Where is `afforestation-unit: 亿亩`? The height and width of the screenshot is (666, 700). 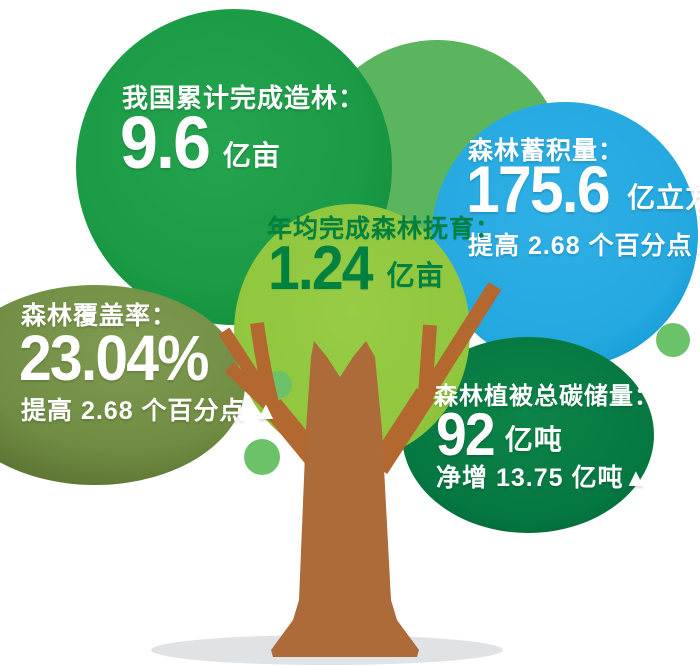
afforestation-unit: 亿亩 is located at coordinates (251, 155).